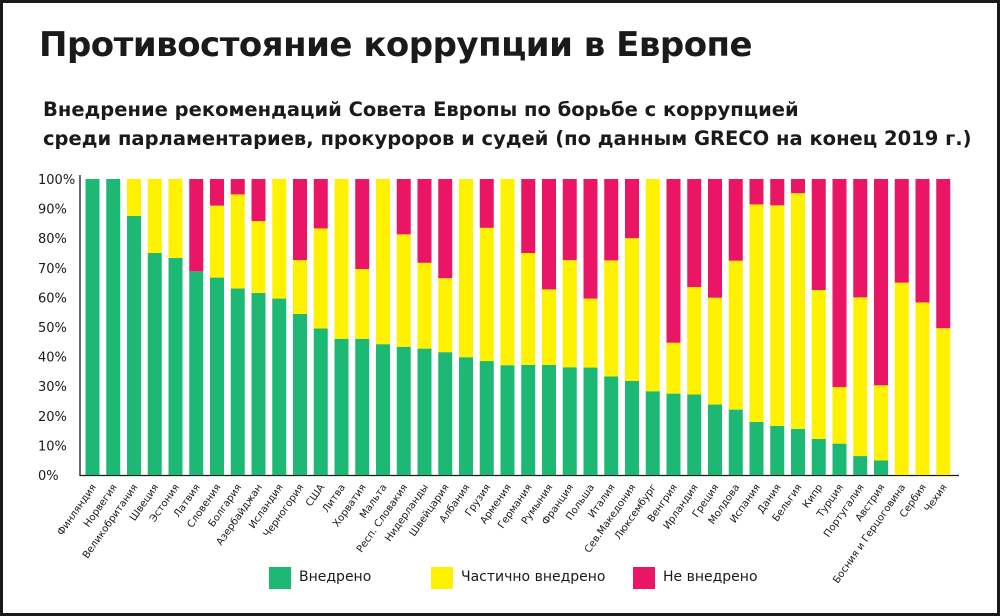 This screenshot has width=1000, height=616. Describe the element at coordinates (533, 577) in the screenshot. I see `legend-label-partially-implemented: Частично внедрено` at that location.